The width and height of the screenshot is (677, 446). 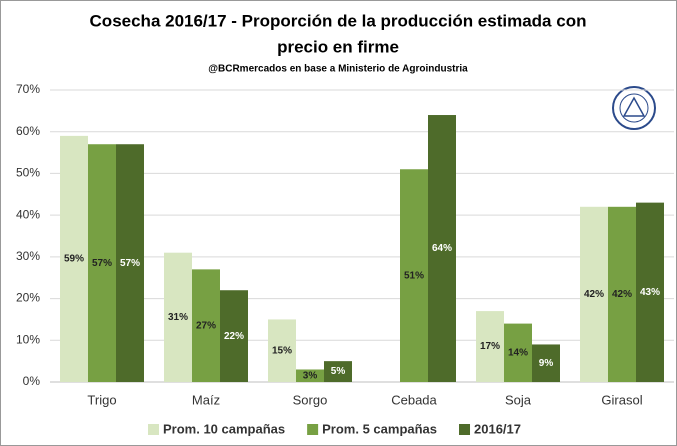 I want to click on x-tick-label: Cebada, so click(x=414, y=399).